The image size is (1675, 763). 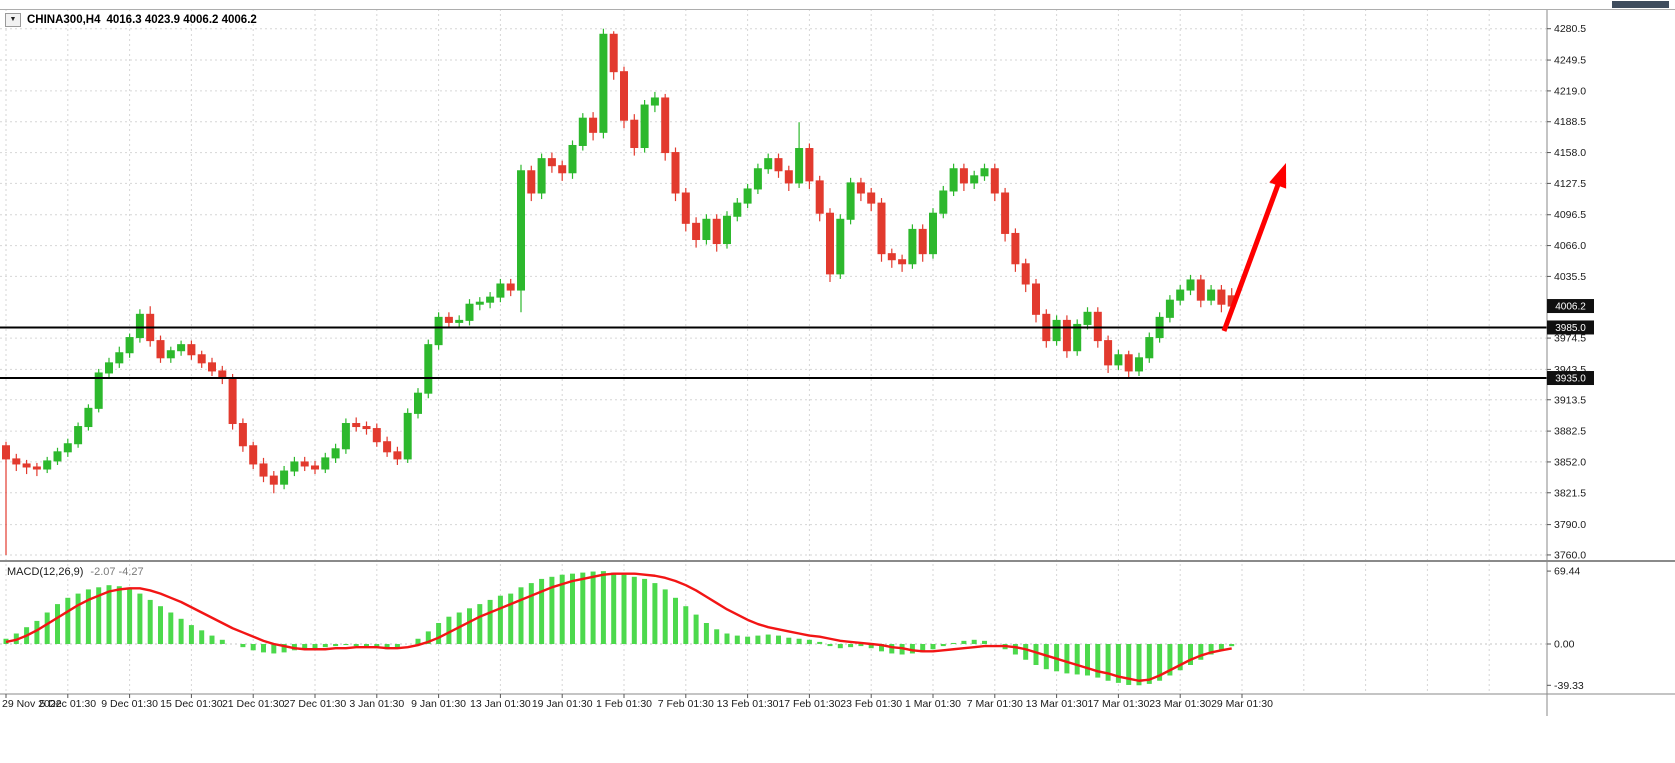 What do you see at coordinates (438, 704) in the screenshot?
I see `axis-label: 9 Jan 01:30` at bounding box center [438, 704].